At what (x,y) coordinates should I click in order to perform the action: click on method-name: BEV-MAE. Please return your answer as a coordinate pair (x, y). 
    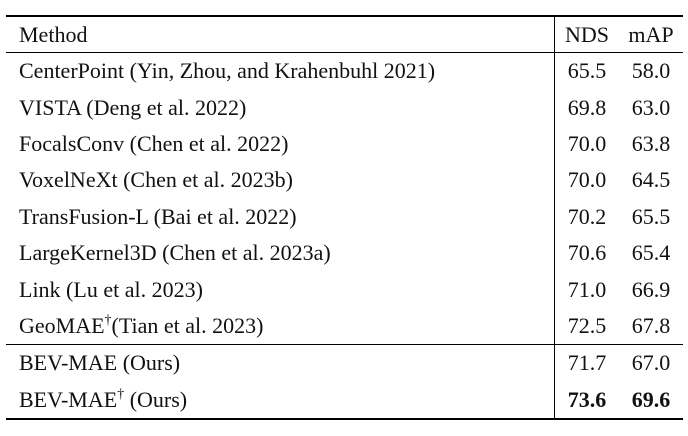
    Looking at the image, I should click on (68, 399).